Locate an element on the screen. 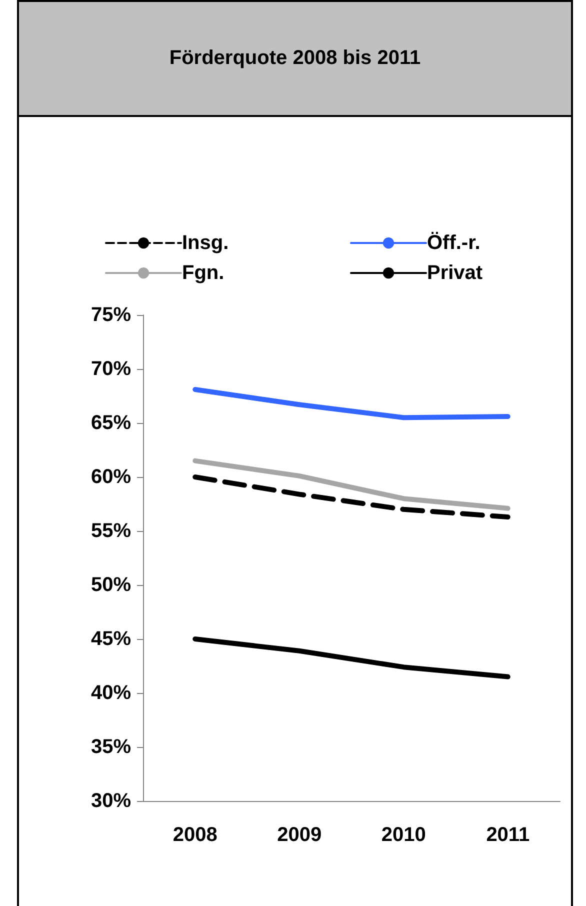 The width and height of the screenshot is (586, 906). y-tick-label: 60% is located at coordinates (111, 477).